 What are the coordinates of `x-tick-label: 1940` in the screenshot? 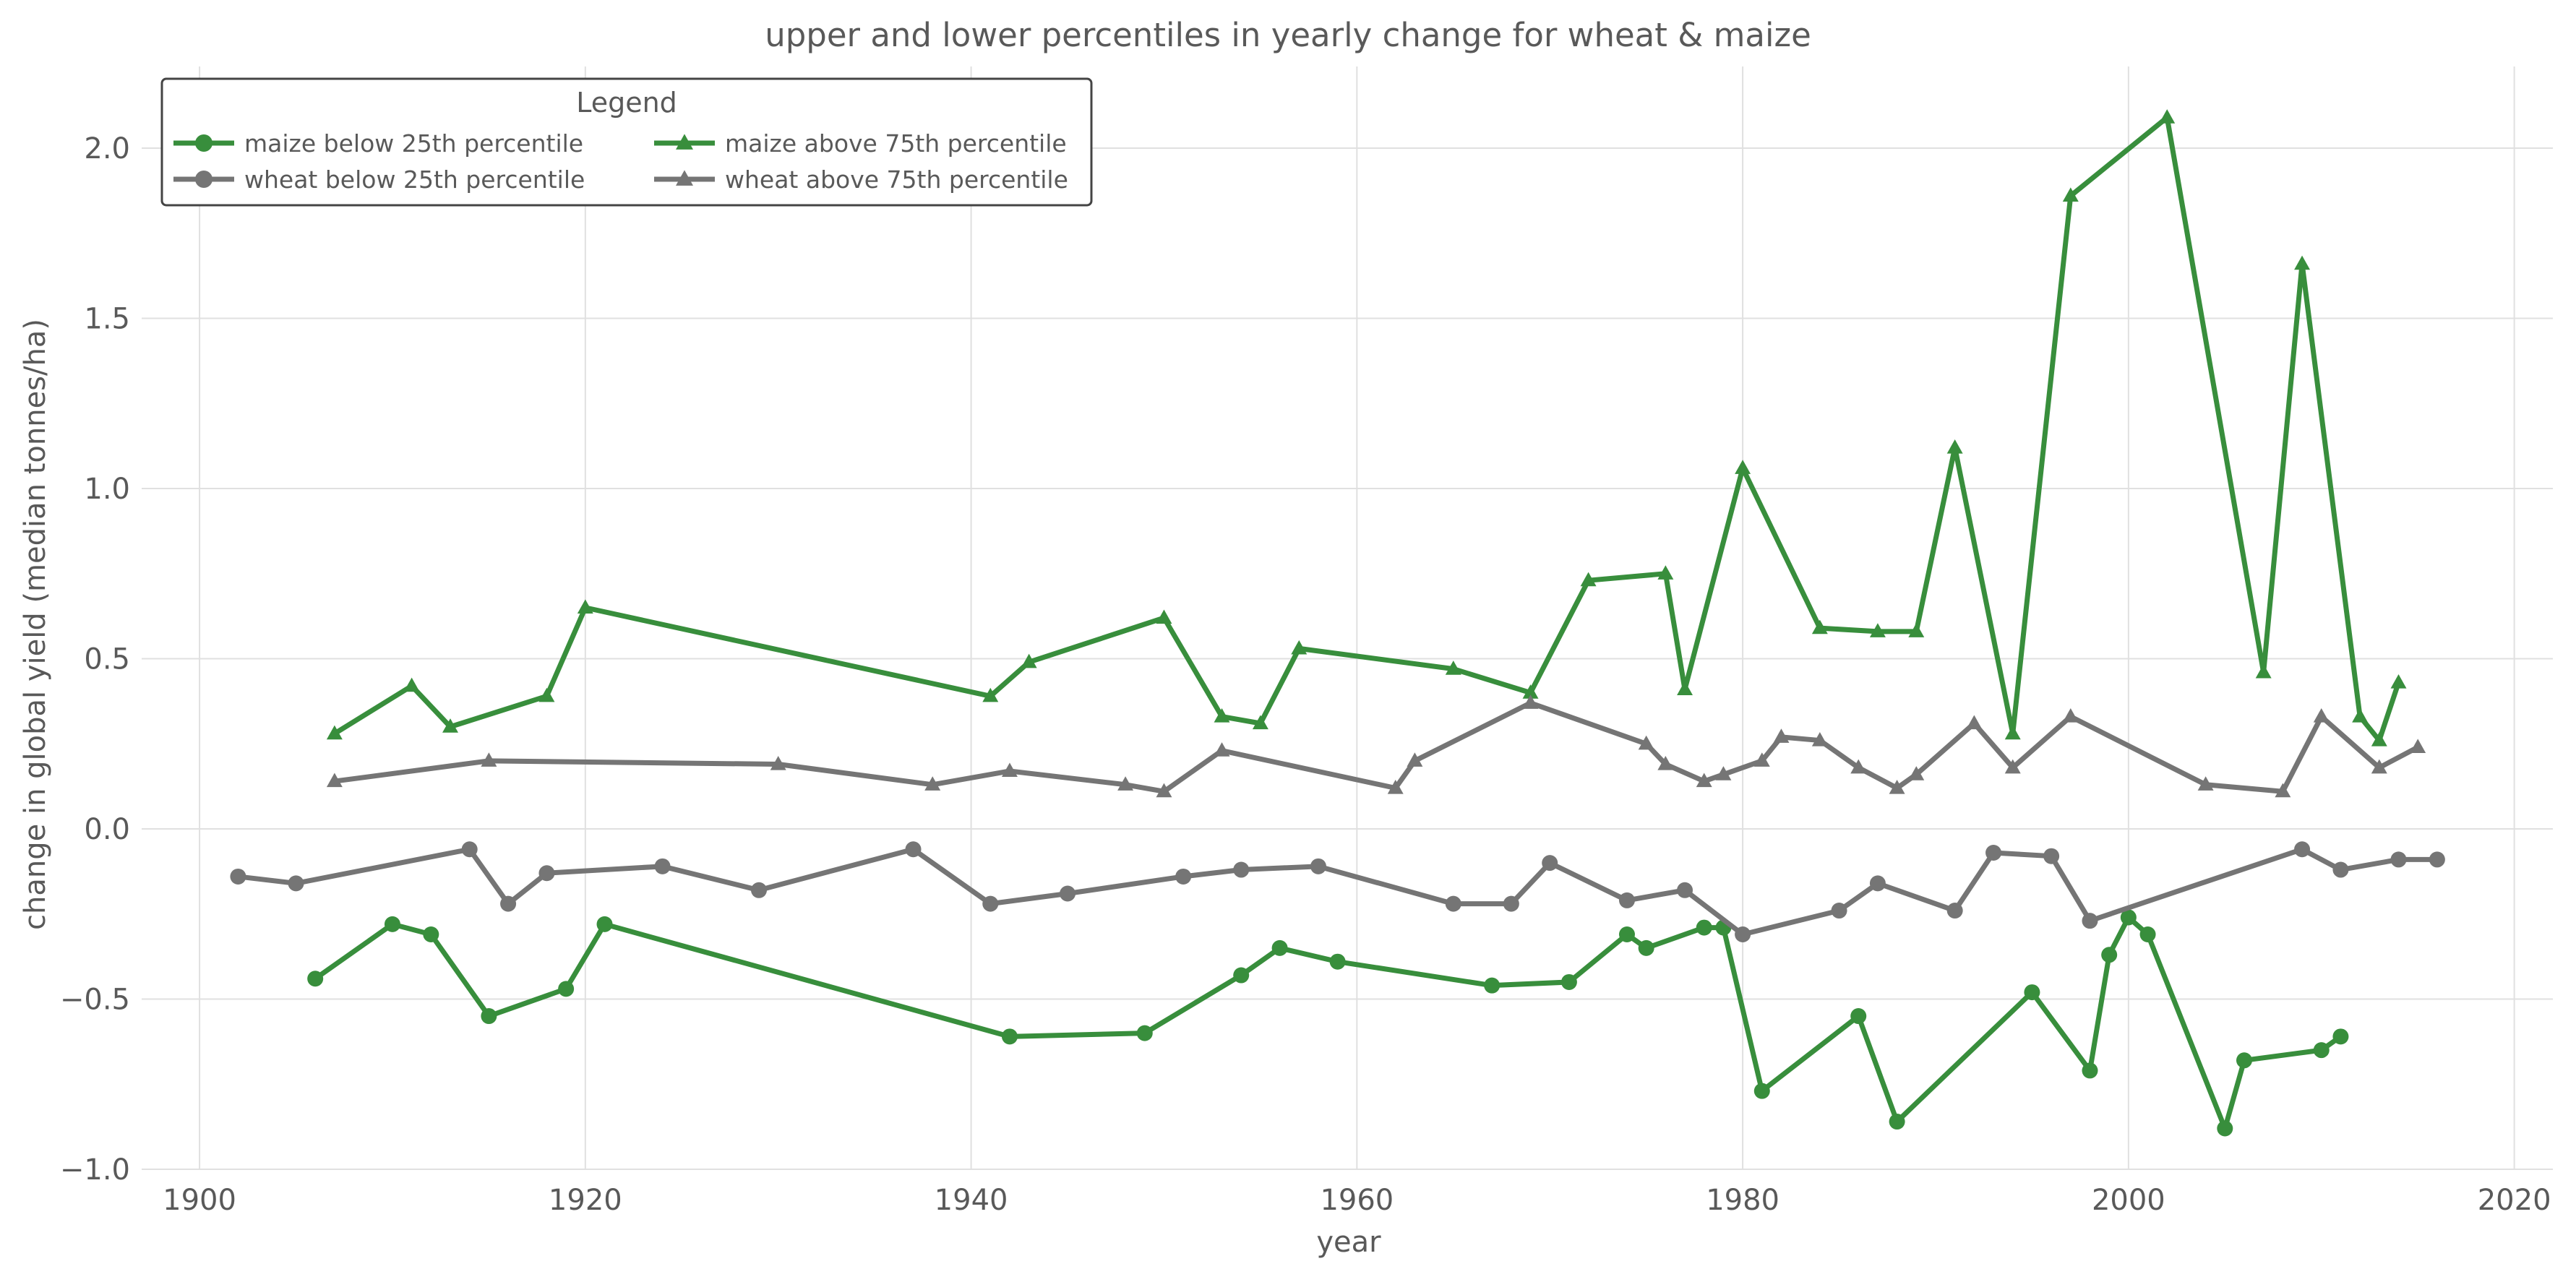 It's located at (971, 1200).